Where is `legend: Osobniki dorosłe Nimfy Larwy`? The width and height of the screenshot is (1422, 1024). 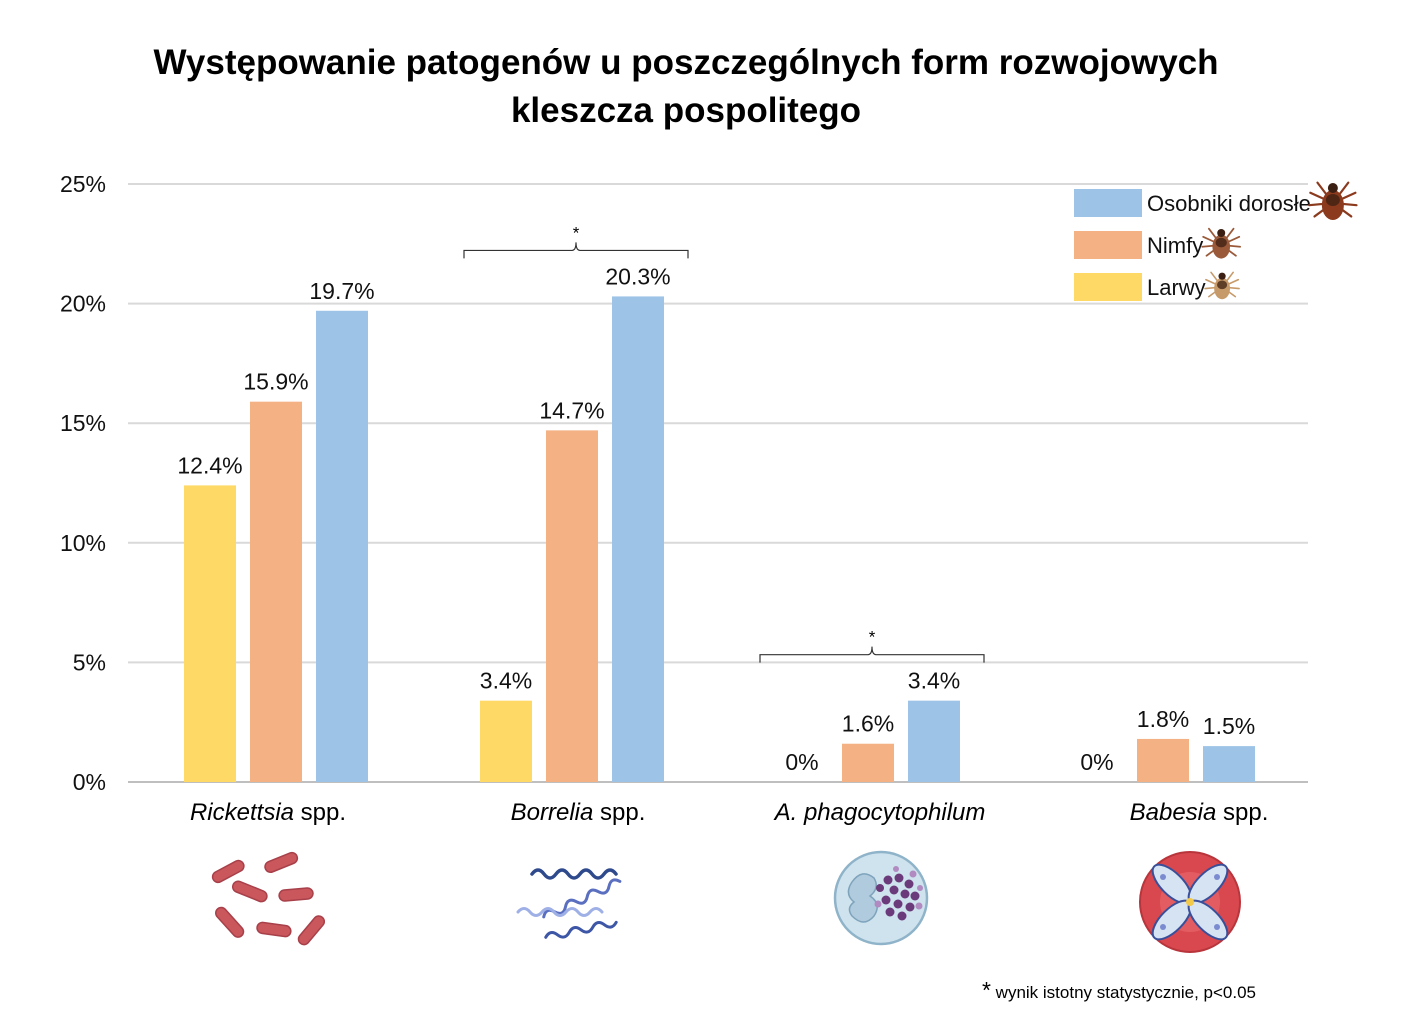 legend: Osobniki dorosłe Nimfy Larwy is located at coordinates (1216, 241).